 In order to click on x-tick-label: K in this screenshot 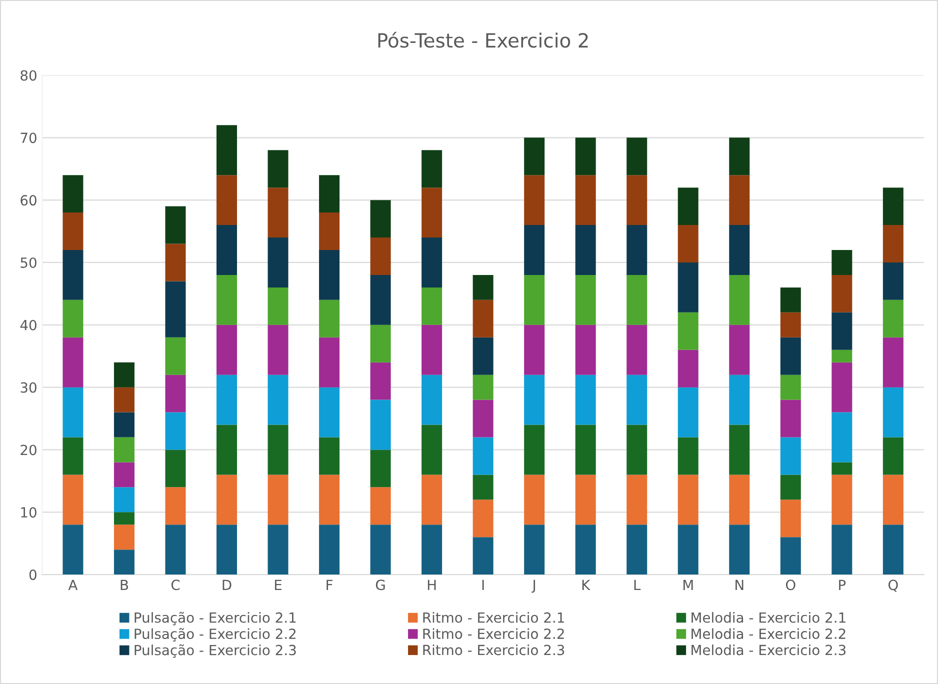, I will do `click(586, 585)`.